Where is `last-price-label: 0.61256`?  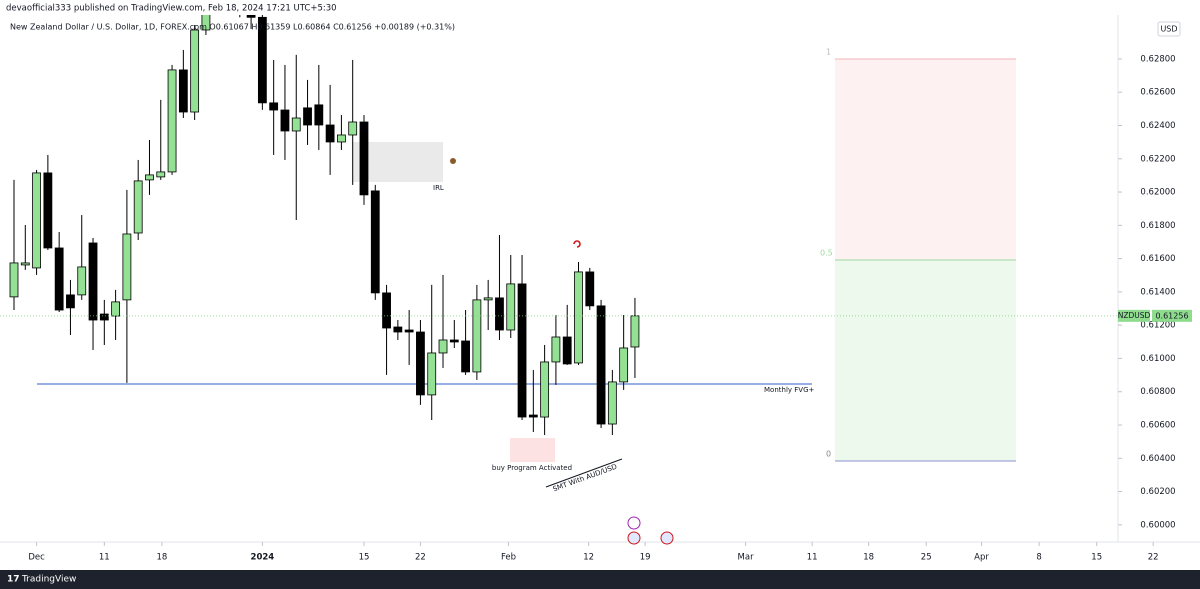 last-price-label: 0.61256 is located at coordinates (1171, 315).